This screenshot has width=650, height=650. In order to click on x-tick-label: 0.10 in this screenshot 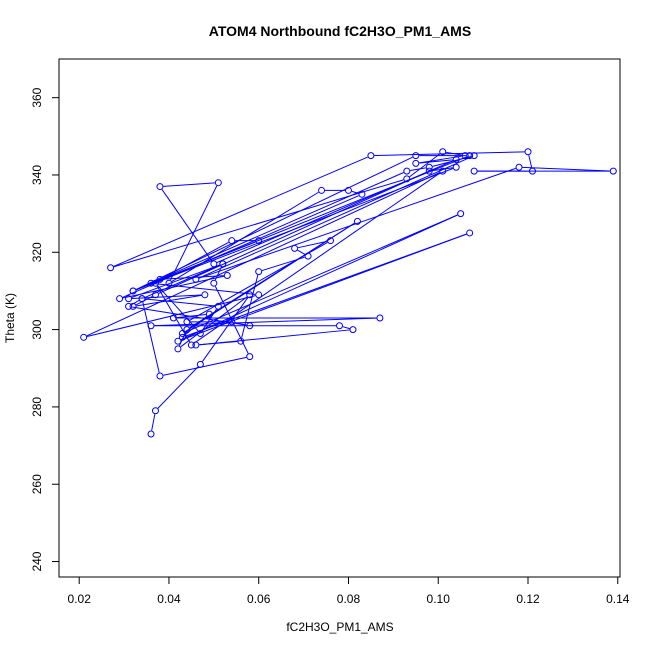, I will do `click(439, 599)`.